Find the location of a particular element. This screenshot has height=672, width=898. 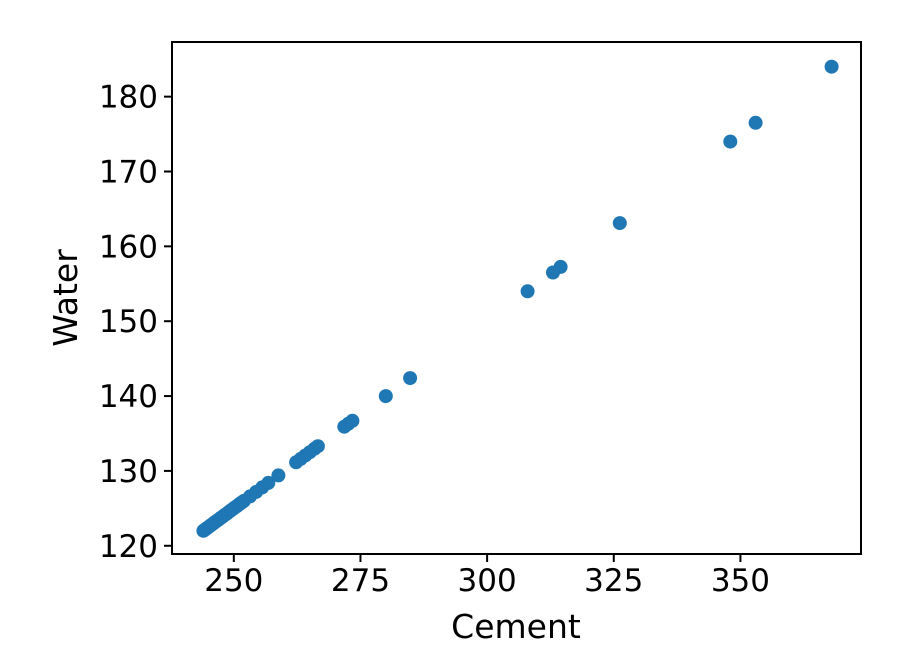

x-tick-label: 275 is located at coordinates (360, 581).